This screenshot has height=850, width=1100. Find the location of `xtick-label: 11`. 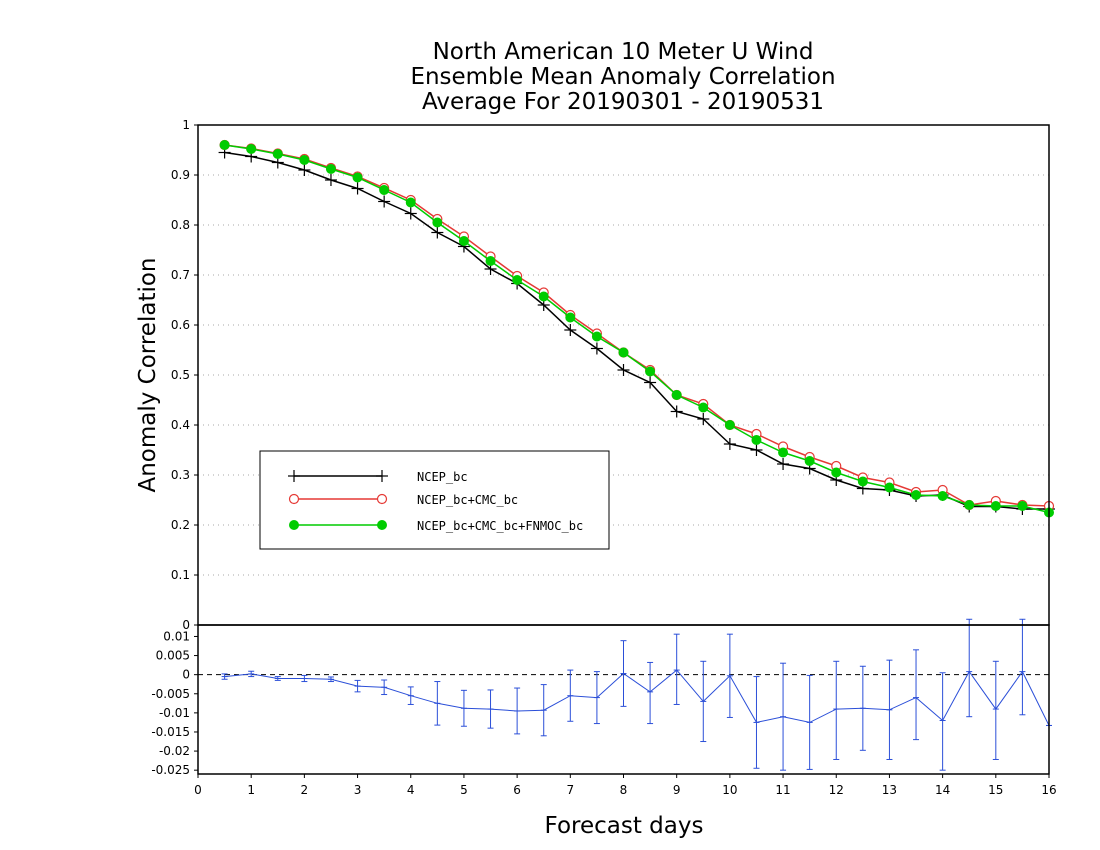

xtick-label: 11 is located at coordinates (782, 790).